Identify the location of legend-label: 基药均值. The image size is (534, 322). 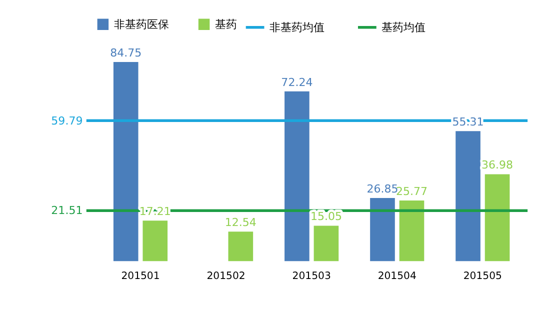
(403, 27).